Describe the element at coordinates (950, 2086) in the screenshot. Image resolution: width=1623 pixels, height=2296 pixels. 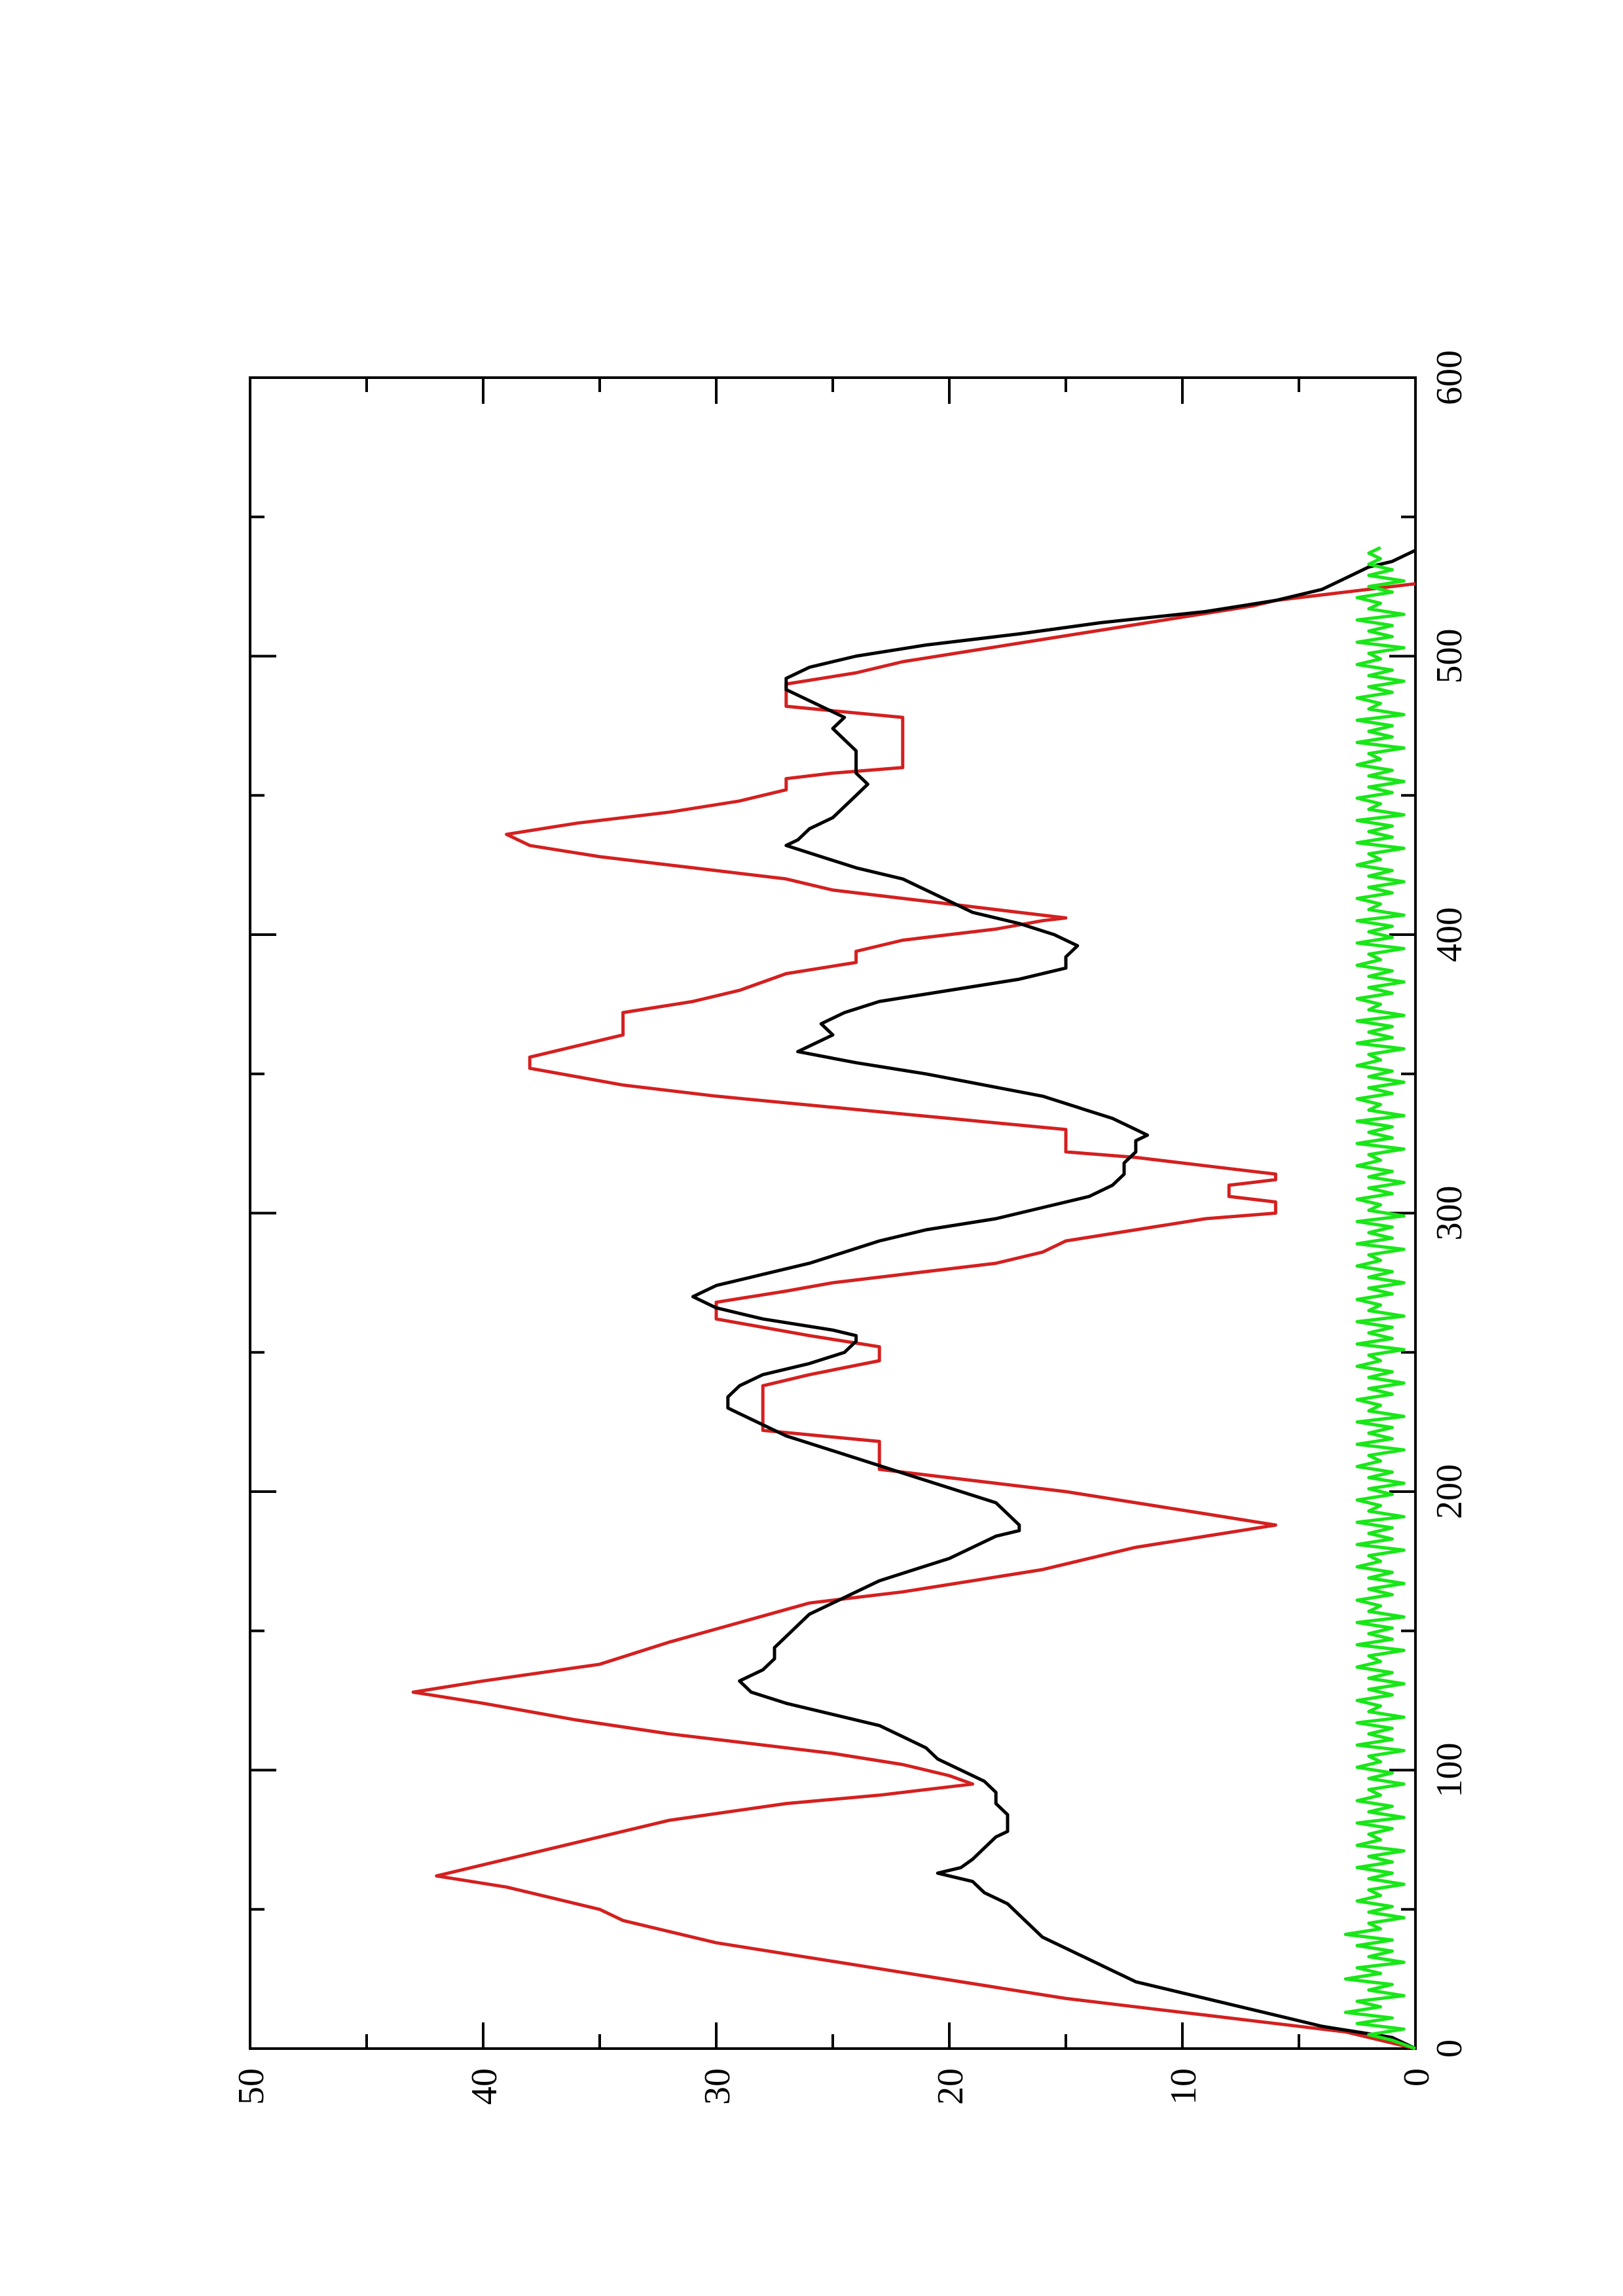
I see `y-tick-label: 20` at that location.